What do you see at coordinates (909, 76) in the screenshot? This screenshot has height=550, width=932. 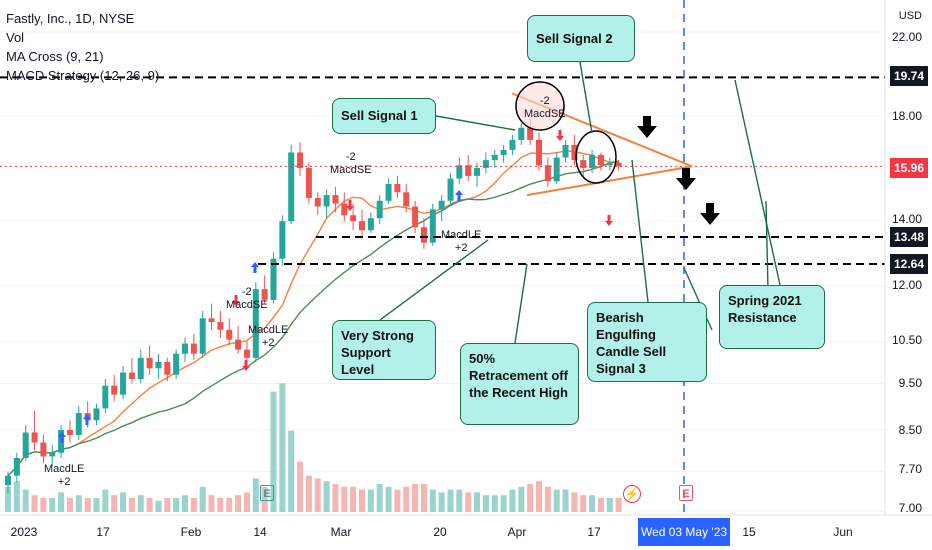 I see `level-19-74-label: 19.74` at bounding box center [909, 76].